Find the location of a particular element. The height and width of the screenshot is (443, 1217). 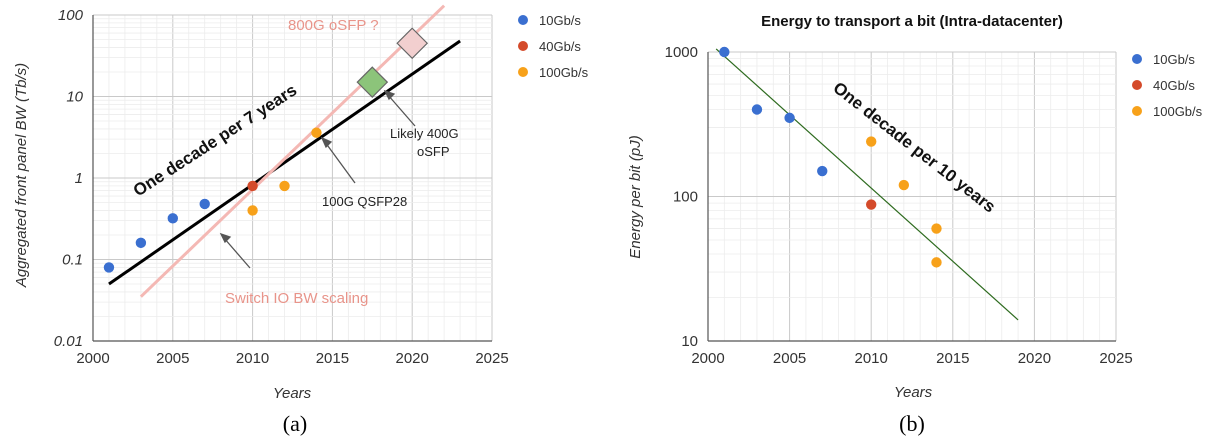

chart-b-legend-label: 100Gb/s is located at coordinates (1178, 111).